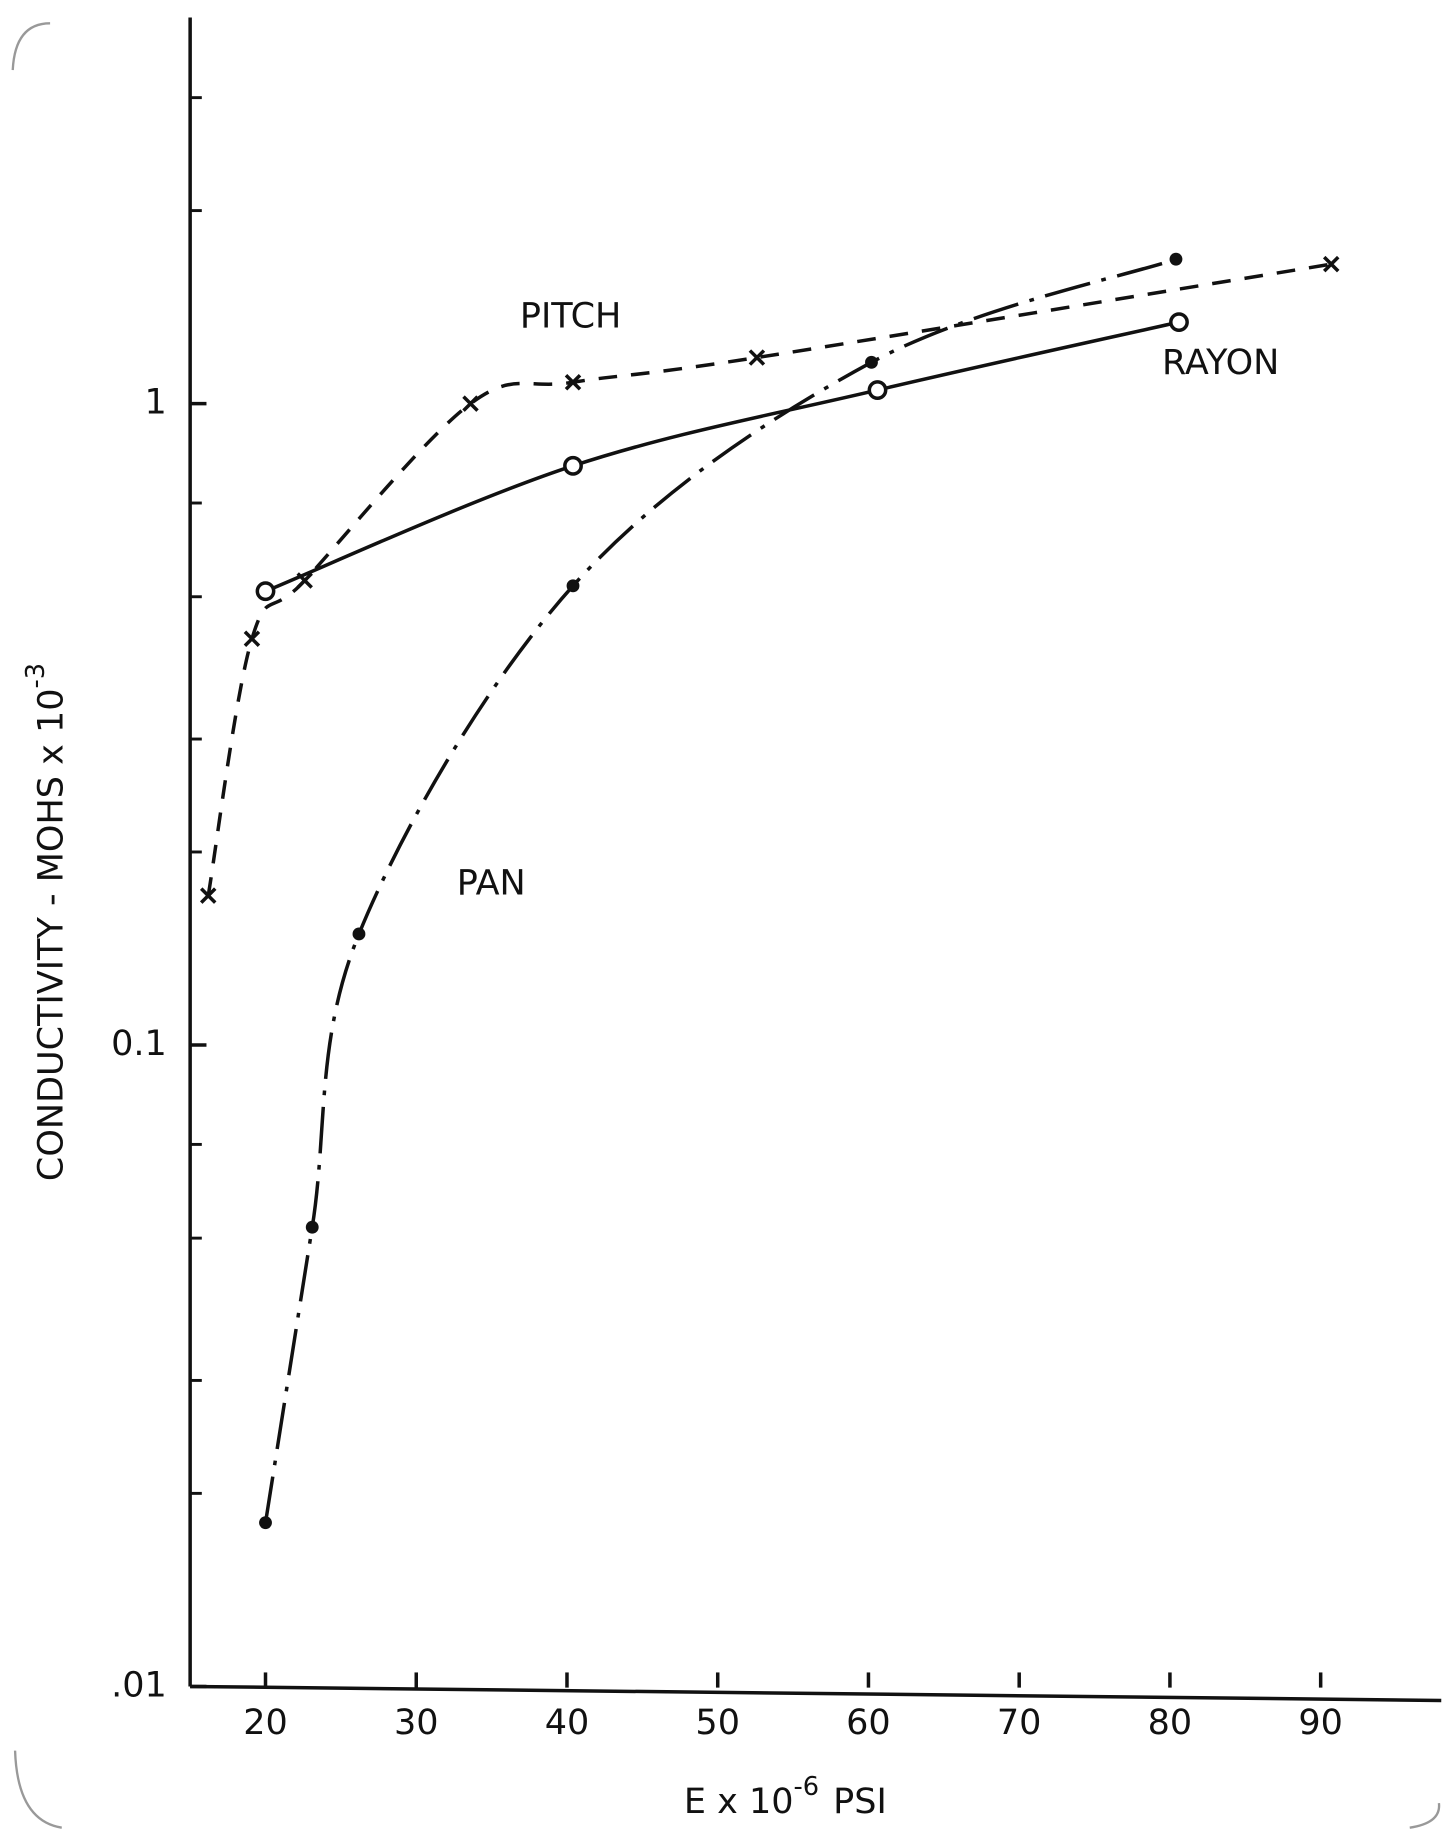 The height and width of the screenshot is (1830, 1454). What do you see at coordinates (156, 403) in the screenshot?
I see `y-tick-label: 1` at bounding box center [156, 403].